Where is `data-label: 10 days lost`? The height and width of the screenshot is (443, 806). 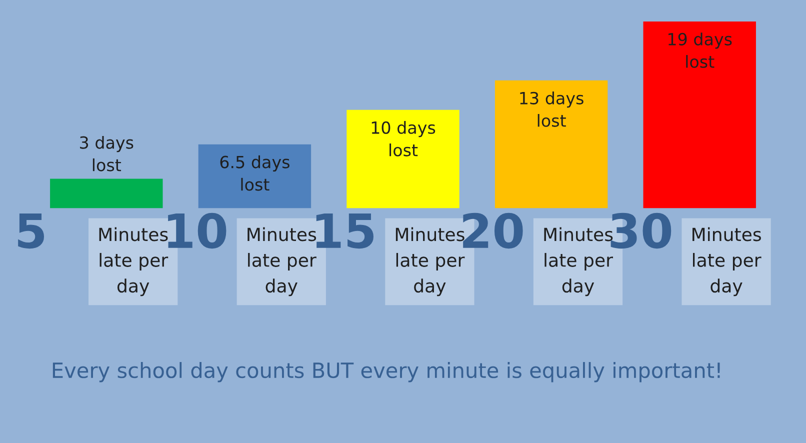
data-label: 10 days lost is located at coordinates (404, 138).